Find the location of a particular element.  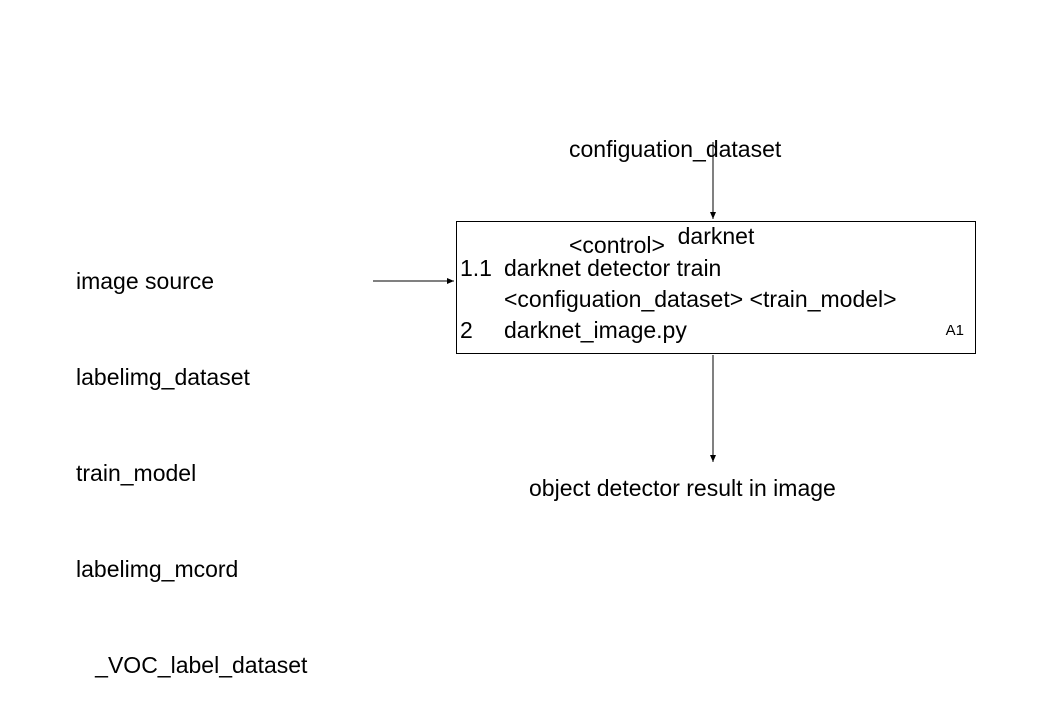

step-text: <configuation_dataset> <train_model> is located at coordinates (700, 299).